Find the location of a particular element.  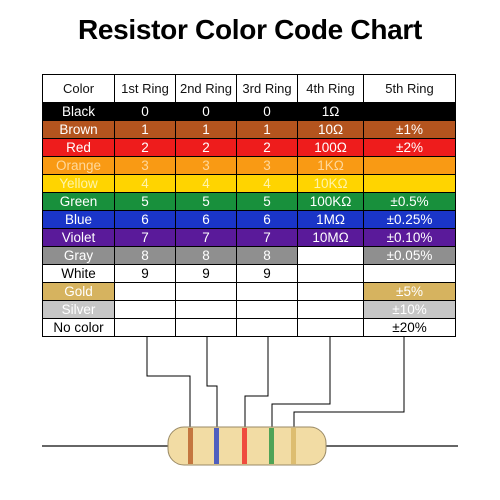

cell-ring2: 2 is located at coordinates (206, 148).